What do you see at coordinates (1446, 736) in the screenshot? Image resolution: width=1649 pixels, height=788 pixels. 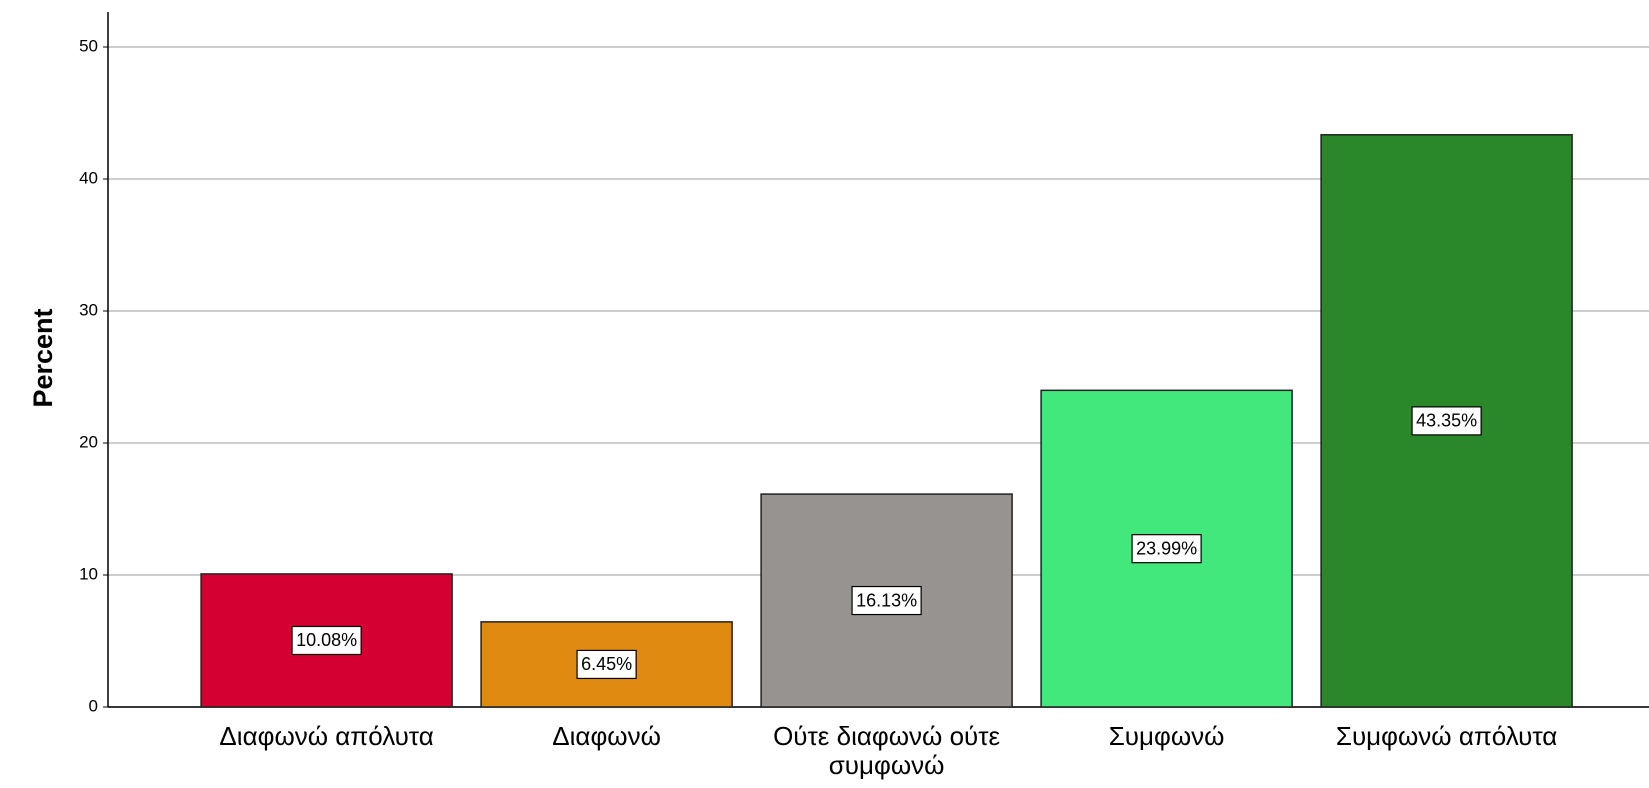 I see `x-tick-label: Συμφωνώ απόλυτα` at bounding box center [1446, 736].